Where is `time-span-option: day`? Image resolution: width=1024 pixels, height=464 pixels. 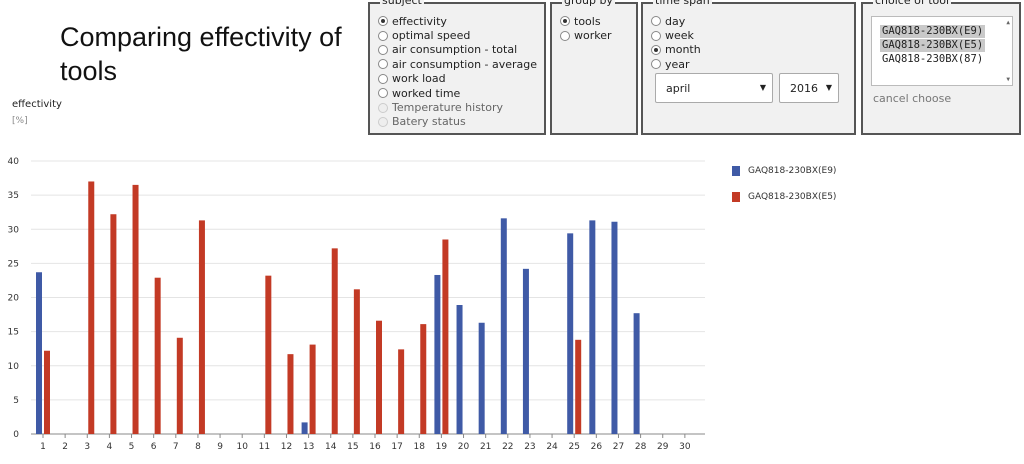
time-span-option: day is located at coordinates (676, 21).